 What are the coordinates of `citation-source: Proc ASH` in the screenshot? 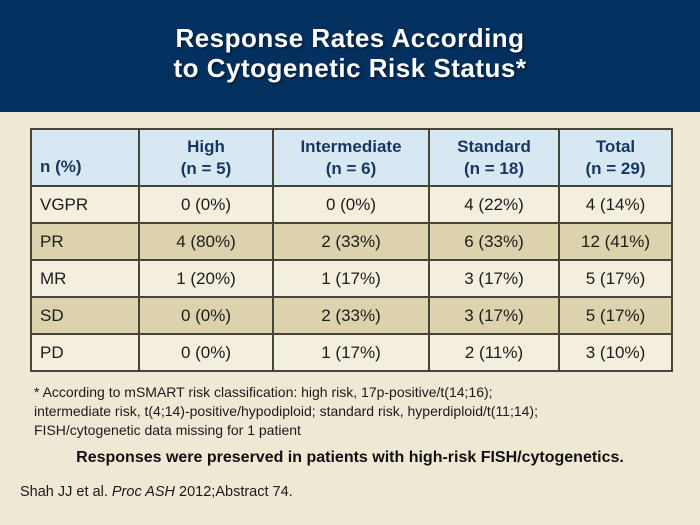 It's located at (143, 492).